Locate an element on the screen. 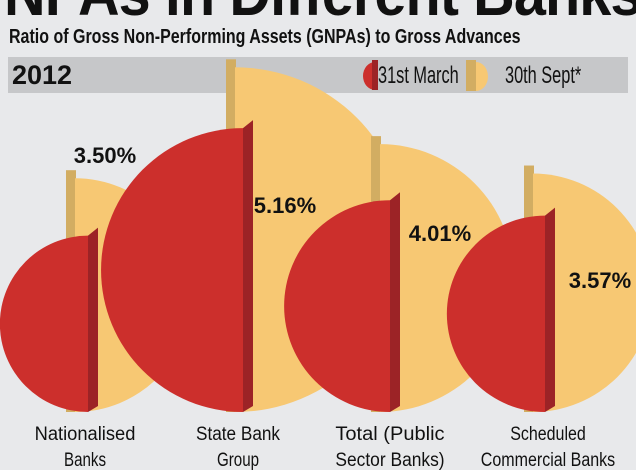 Image resolution: width=636 pixels, height=470 pixels. sept-semicircle is located at coordinates (584, 292).